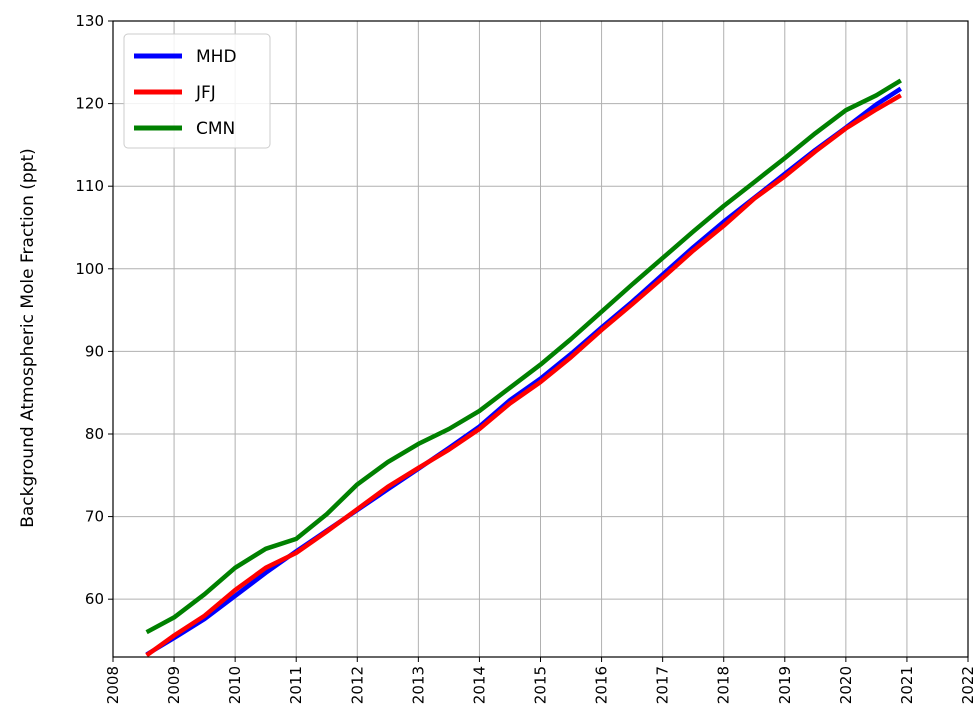 The image size is (978, 727). I want to click on y-tick-label: 120, so click(89, 104).